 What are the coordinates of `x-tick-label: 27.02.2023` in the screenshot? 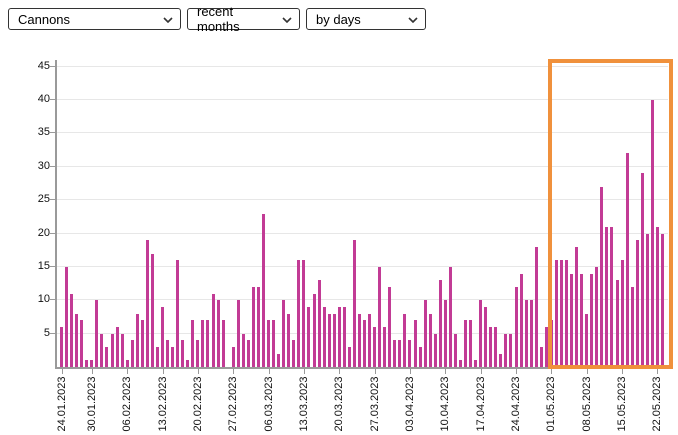 It's located at (233, 404).